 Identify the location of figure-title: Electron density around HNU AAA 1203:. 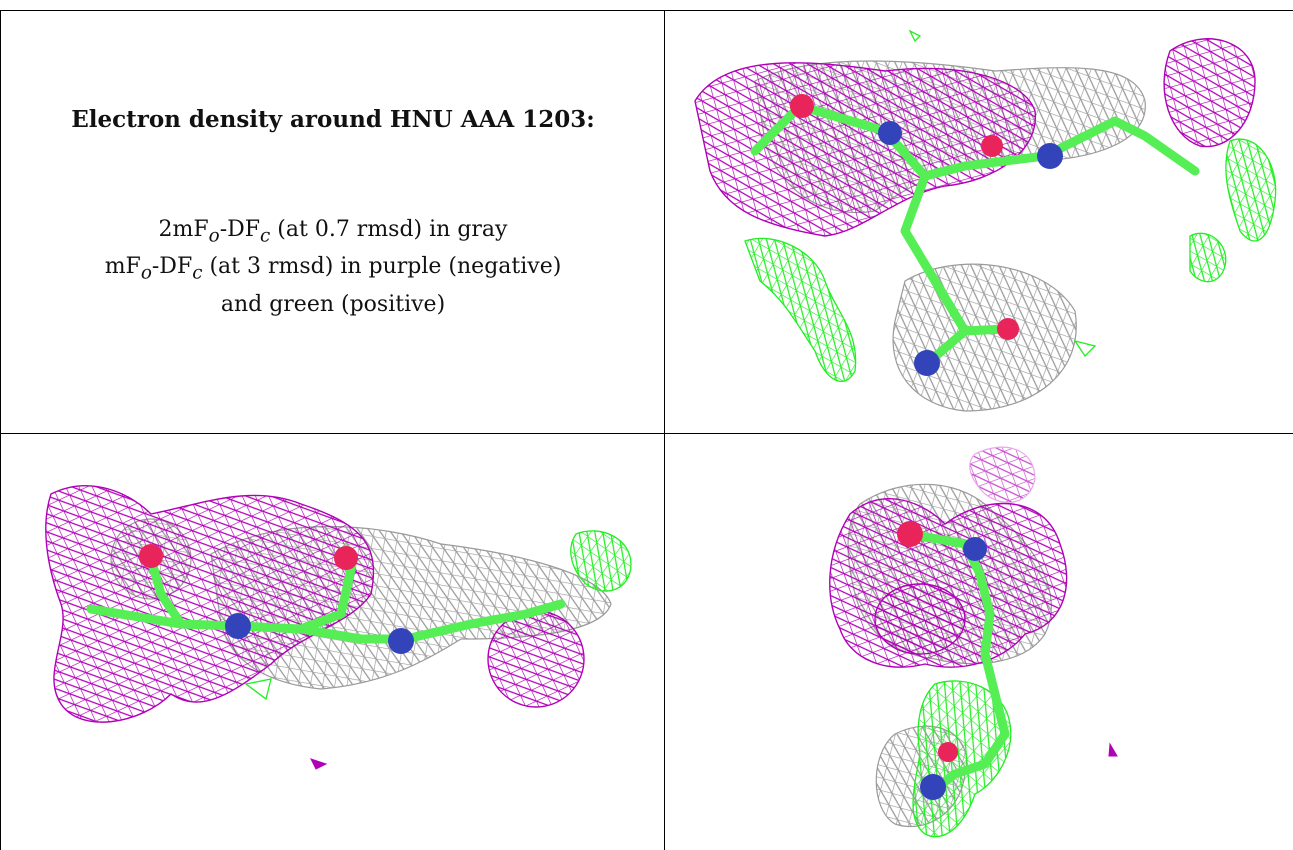
(333, 119).